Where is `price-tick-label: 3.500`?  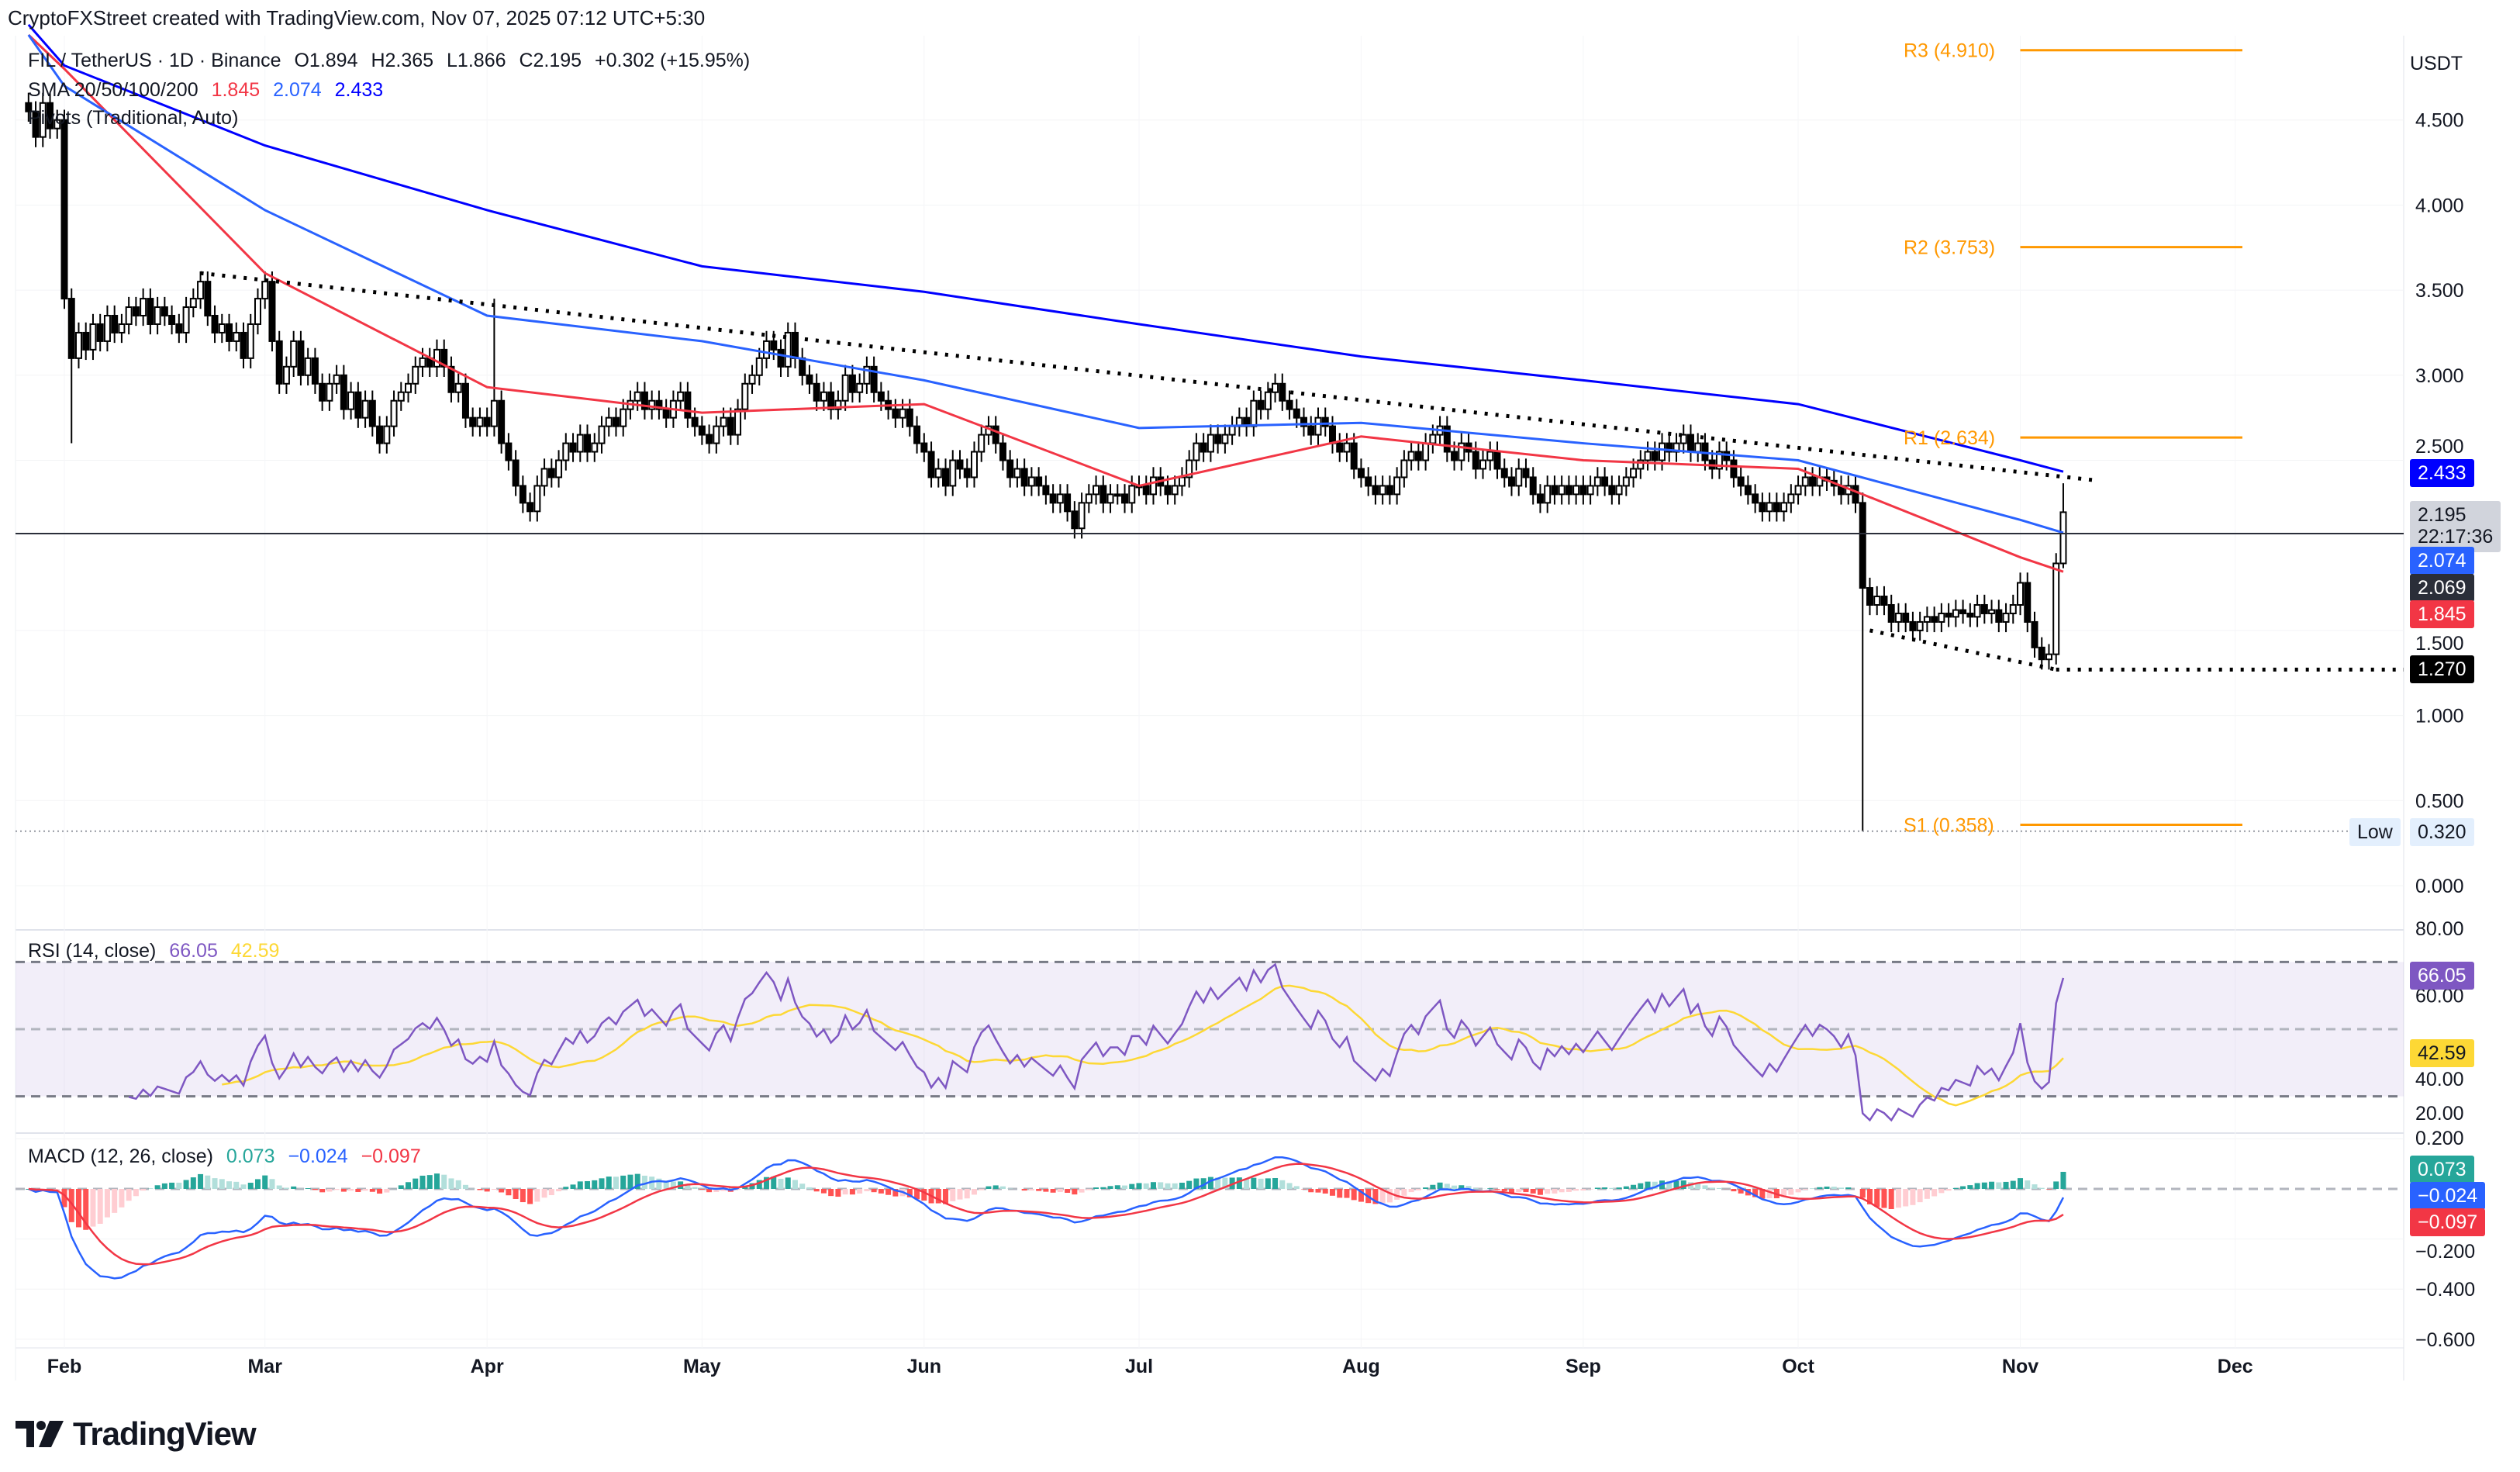
price-tick-label: 3.500 is located at coordinates (2439, 291).